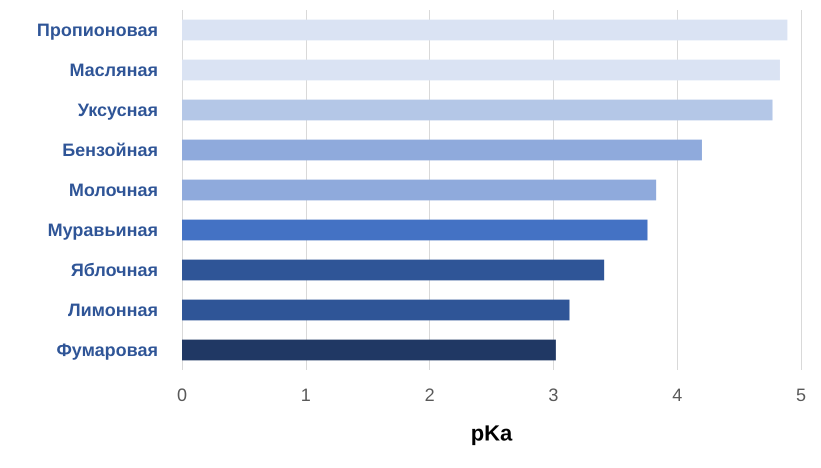 The height and width of the screenshot is (468, 821). I want to click on x-tick-label: 1, so click(305, 395).